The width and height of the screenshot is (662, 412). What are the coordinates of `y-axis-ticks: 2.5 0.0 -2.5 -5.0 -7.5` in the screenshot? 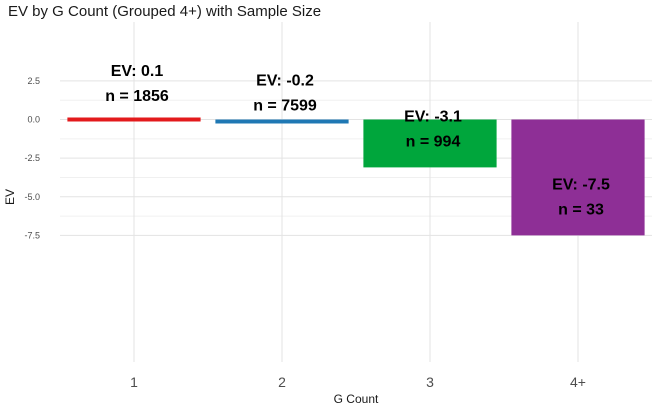 It's located at (32, 158).